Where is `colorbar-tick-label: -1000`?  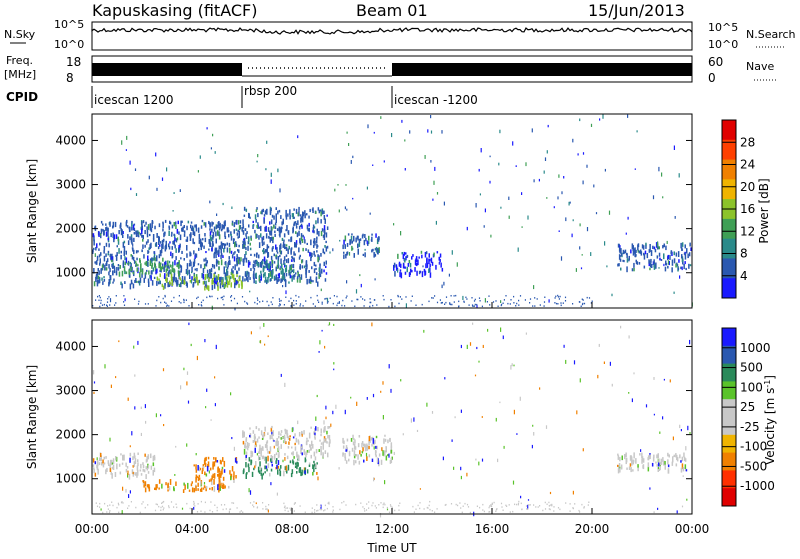
colorbar-tick-label: -1000 is located at coordinates (757, 486).